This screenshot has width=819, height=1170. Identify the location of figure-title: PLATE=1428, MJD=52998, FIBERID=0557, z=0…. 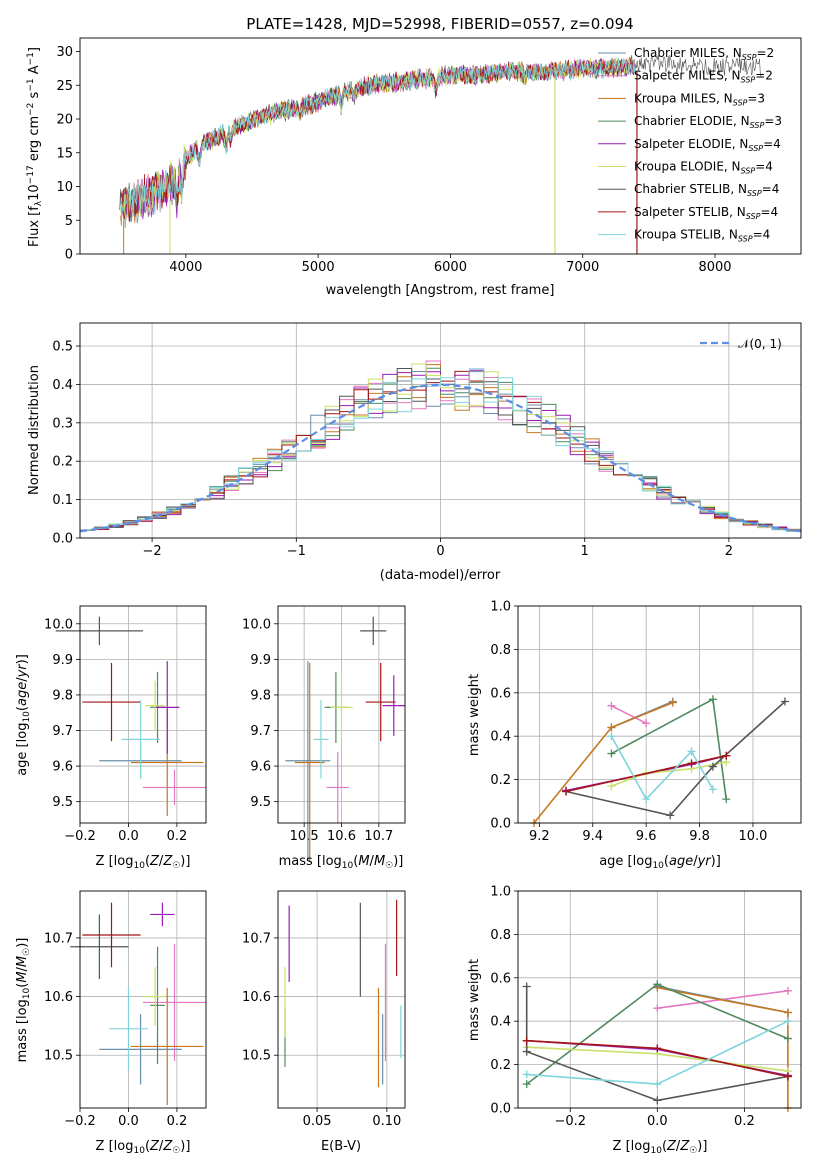
(439, 24).